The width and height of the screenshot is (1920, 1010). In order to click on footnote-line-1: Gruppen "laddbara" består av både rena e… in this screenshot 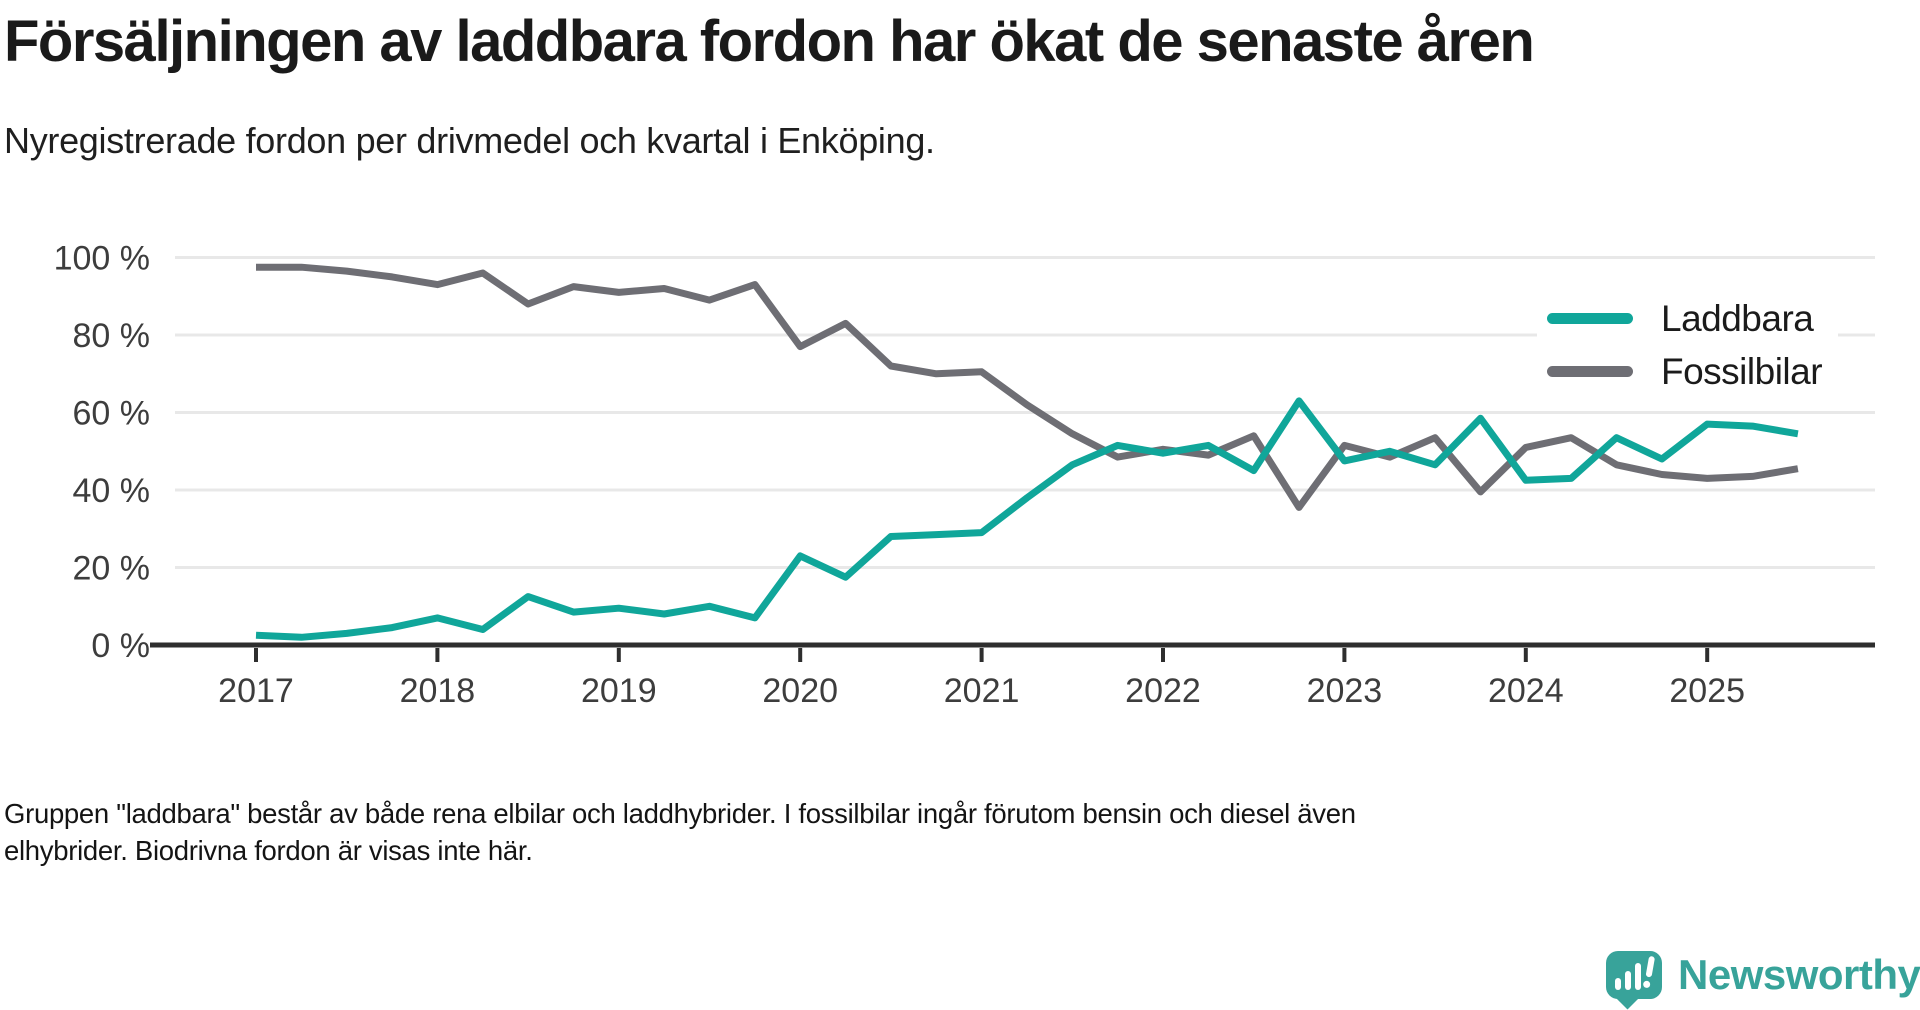, I will do `click(680, 813)`.